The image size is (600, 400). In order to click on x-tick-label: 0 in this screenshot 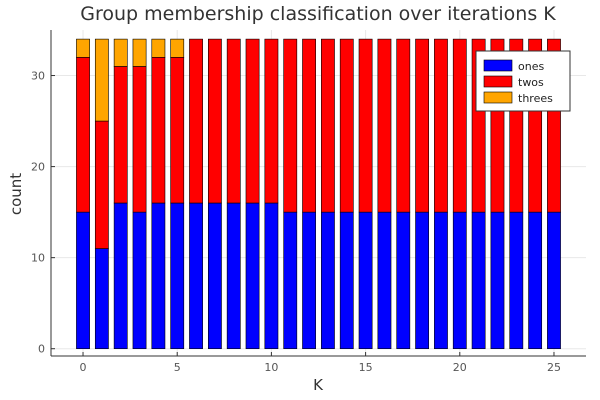, I will do `click(83, 367)`.